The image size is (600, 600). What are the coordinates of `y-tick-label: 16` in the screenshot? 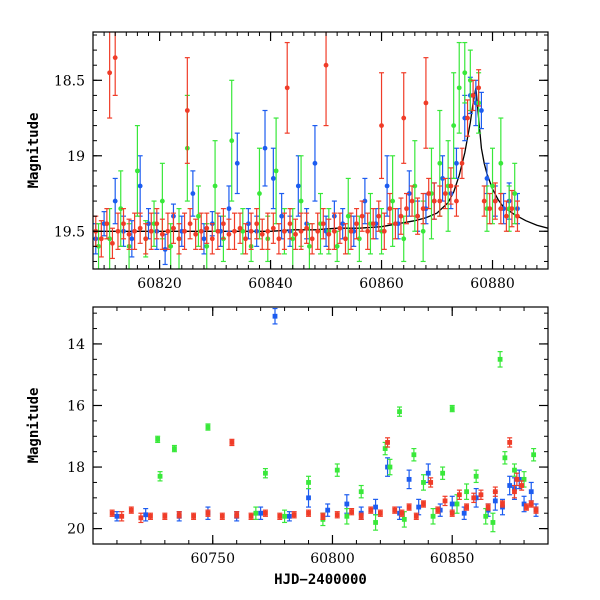 It's located at (76, 406).